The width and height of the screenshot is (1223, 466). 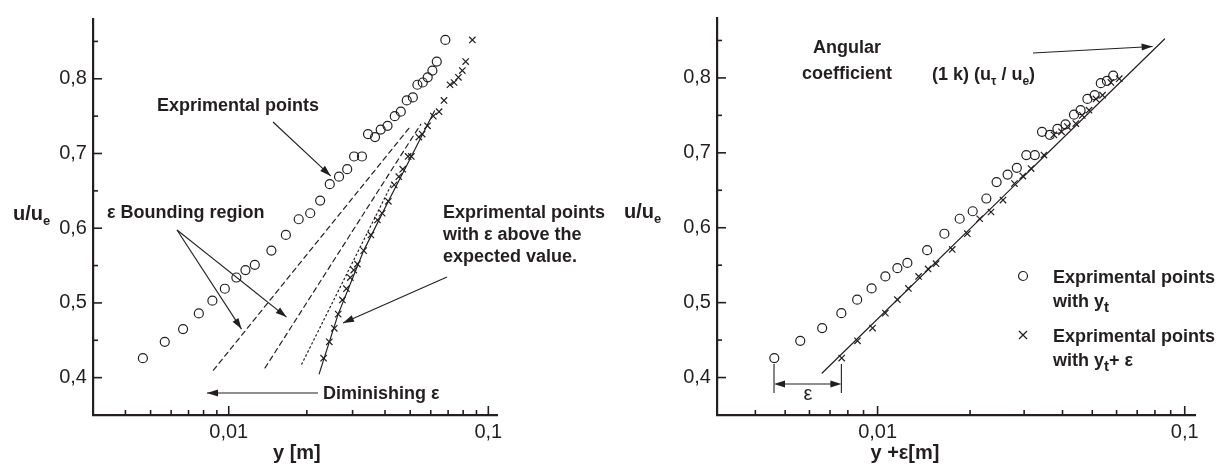 I want to click on legend-label: Exprimental points with y$_{t}$+ ε, so click(x=1133, y=350).